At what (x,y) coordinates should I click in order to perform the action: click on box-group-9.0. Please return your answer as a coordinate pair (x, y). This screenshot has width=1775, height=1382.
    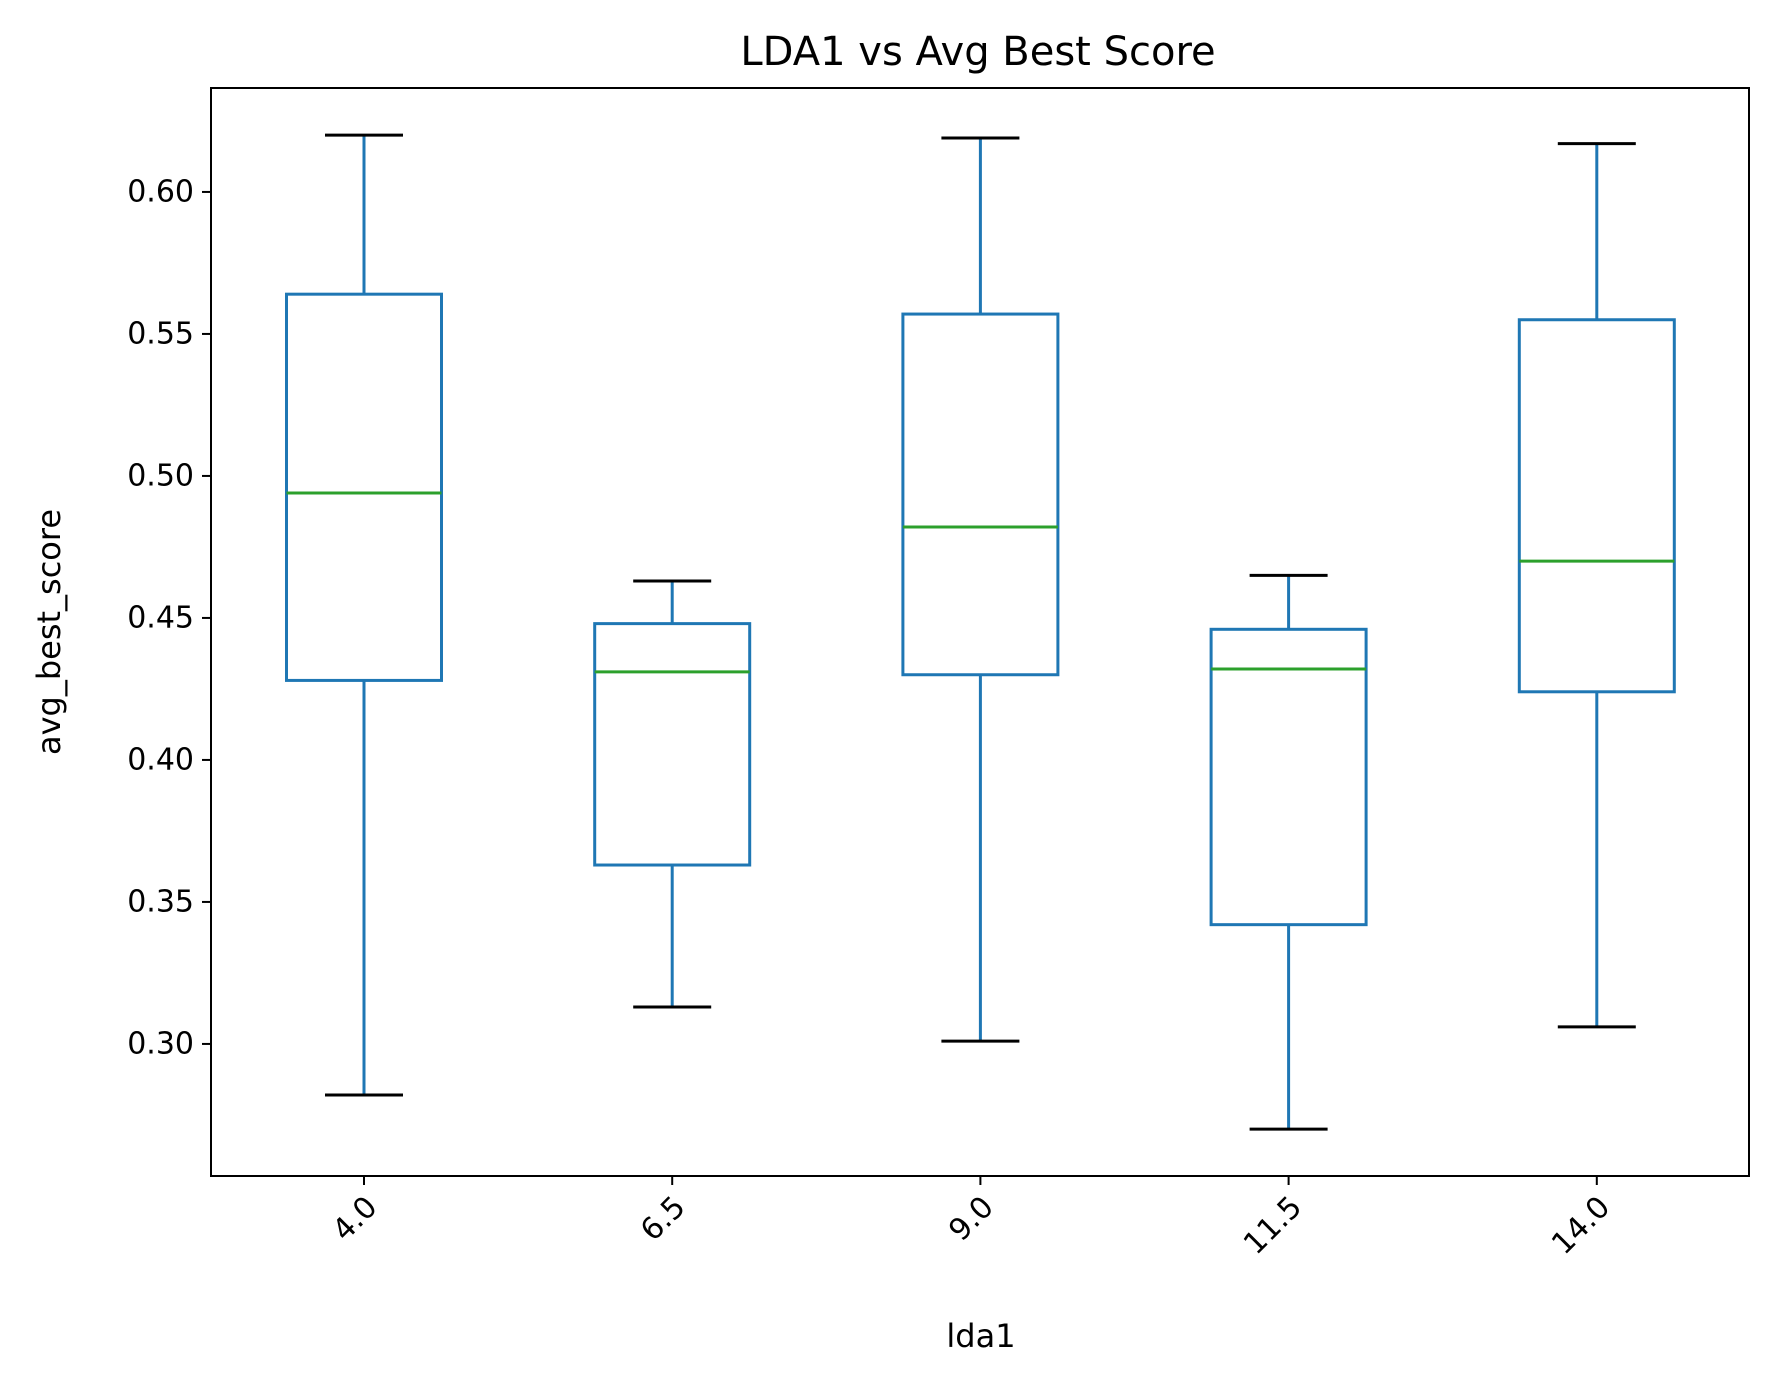
    Looking at the image, I should click on (980, 589).